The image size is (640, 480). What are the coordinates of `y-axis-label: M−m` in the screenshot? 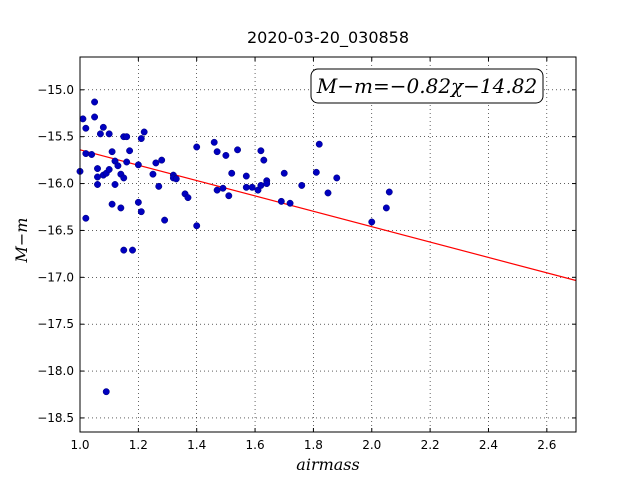 It's located at (21, 241).